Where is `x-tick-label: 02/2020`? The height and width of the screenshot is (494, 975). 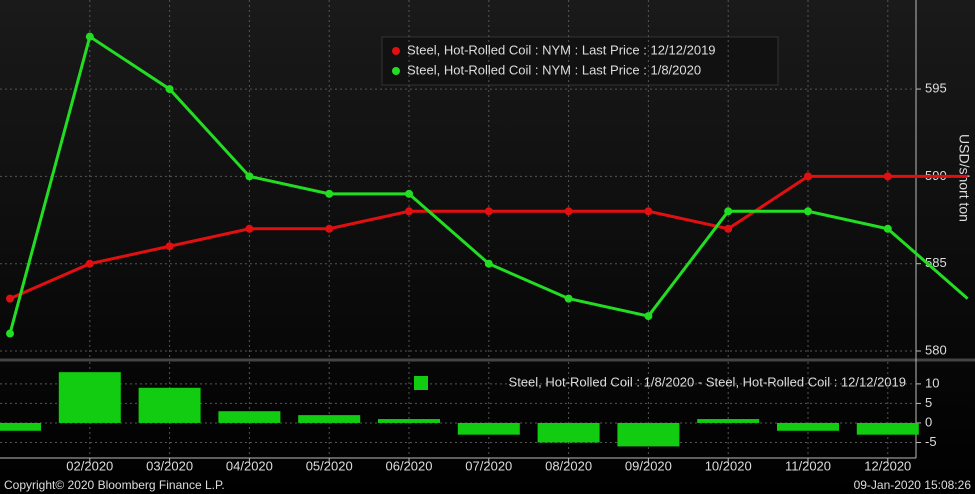
x-tick-label: 02/2020 is located at coordinates (89, 465).